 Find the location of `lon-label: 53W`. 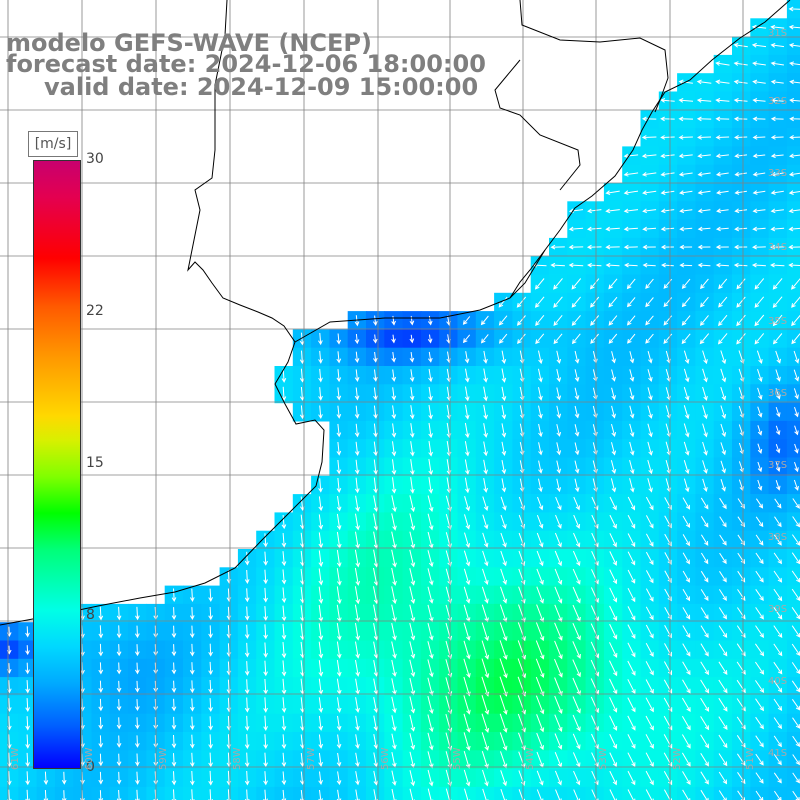

lon-label: 53W is located at coordinates (603, 758).